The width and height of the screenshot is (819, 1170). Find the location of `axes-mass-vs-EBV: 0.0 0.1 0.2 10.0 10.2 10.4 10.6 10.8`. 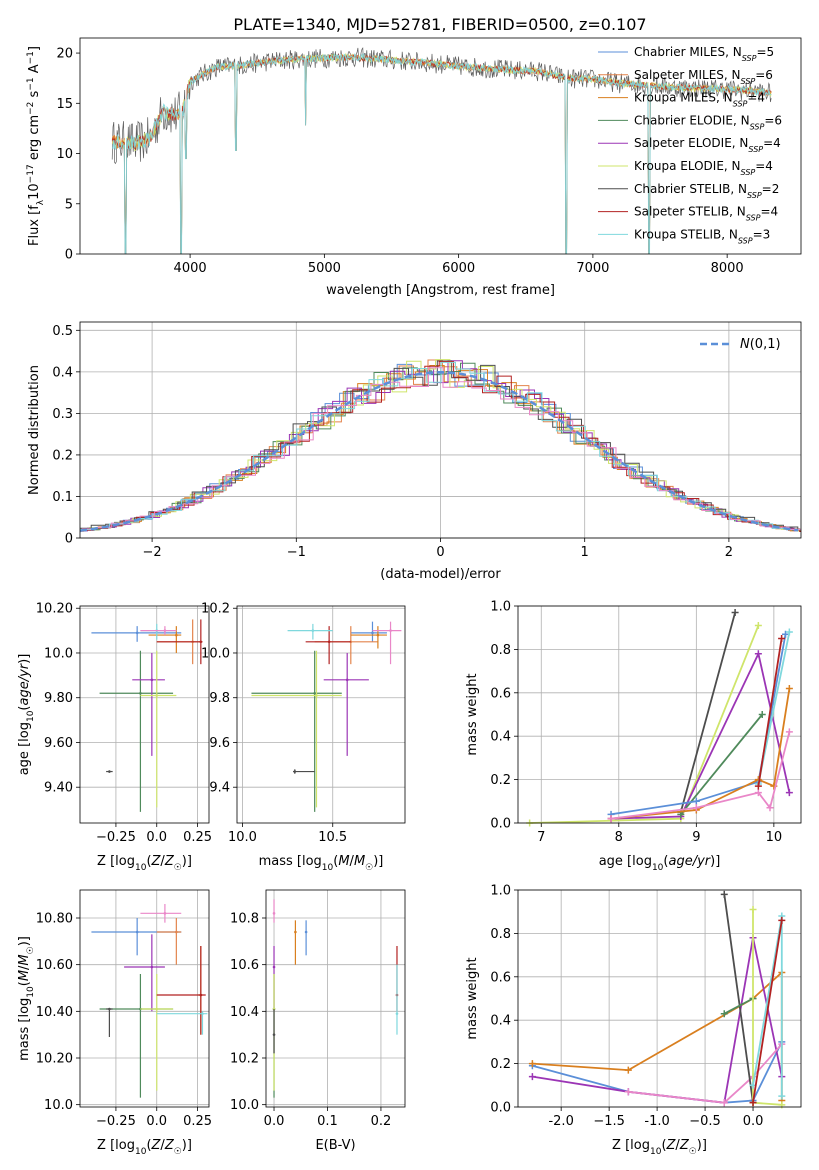

axes-mass-vs-EBV: 0.0 0.1 0.2 10.0 10.2 10.4 10.6 10.8 is located at coordinates (317, 1009).